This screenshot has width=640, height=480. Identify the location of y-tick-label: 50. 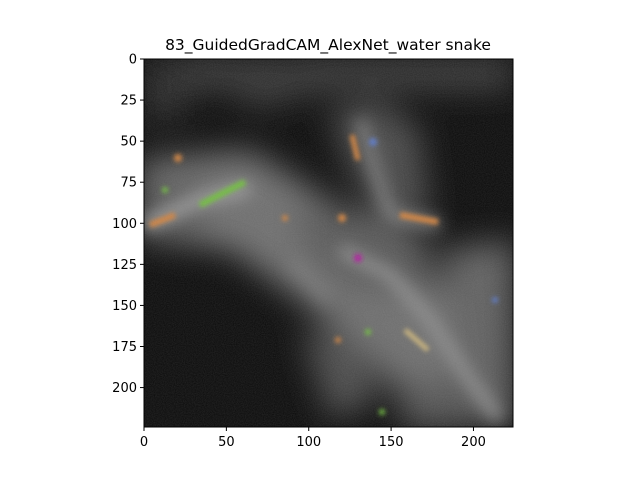
(128, 142).